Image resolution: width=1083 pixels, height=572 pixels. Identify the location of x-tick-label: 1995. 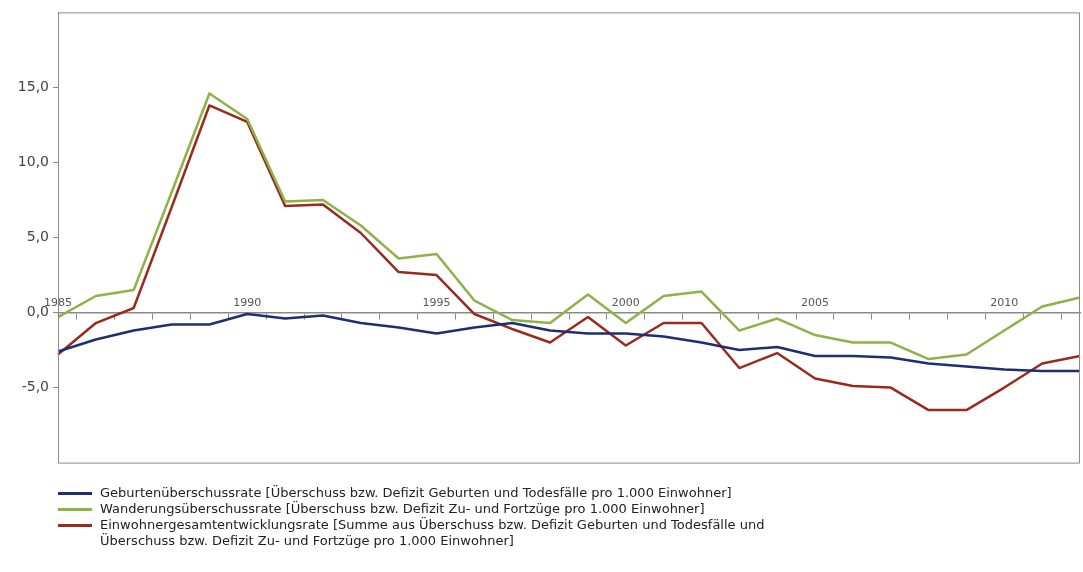
(436, 302).